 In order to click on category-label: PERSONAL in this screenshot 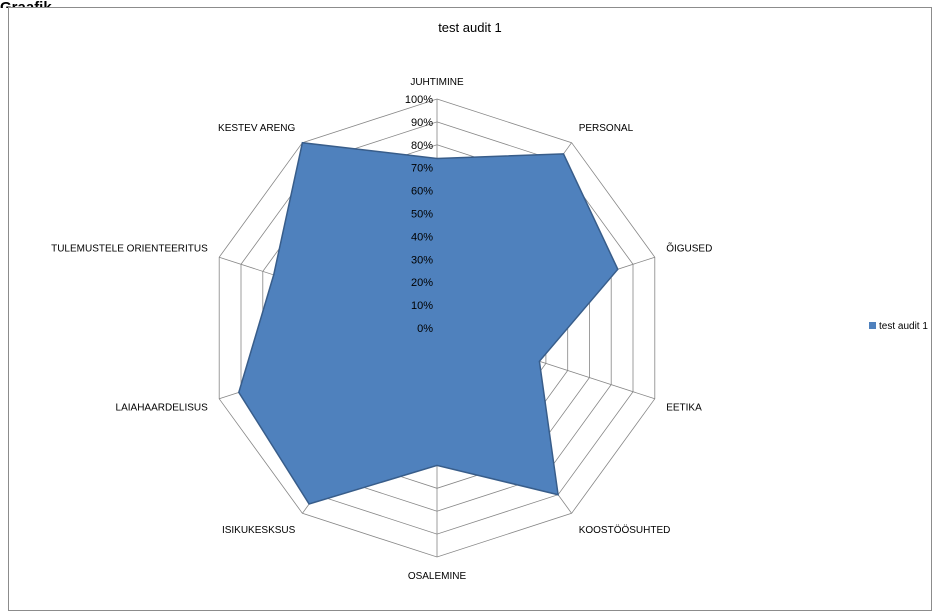, I will do `click(606, 128)`.